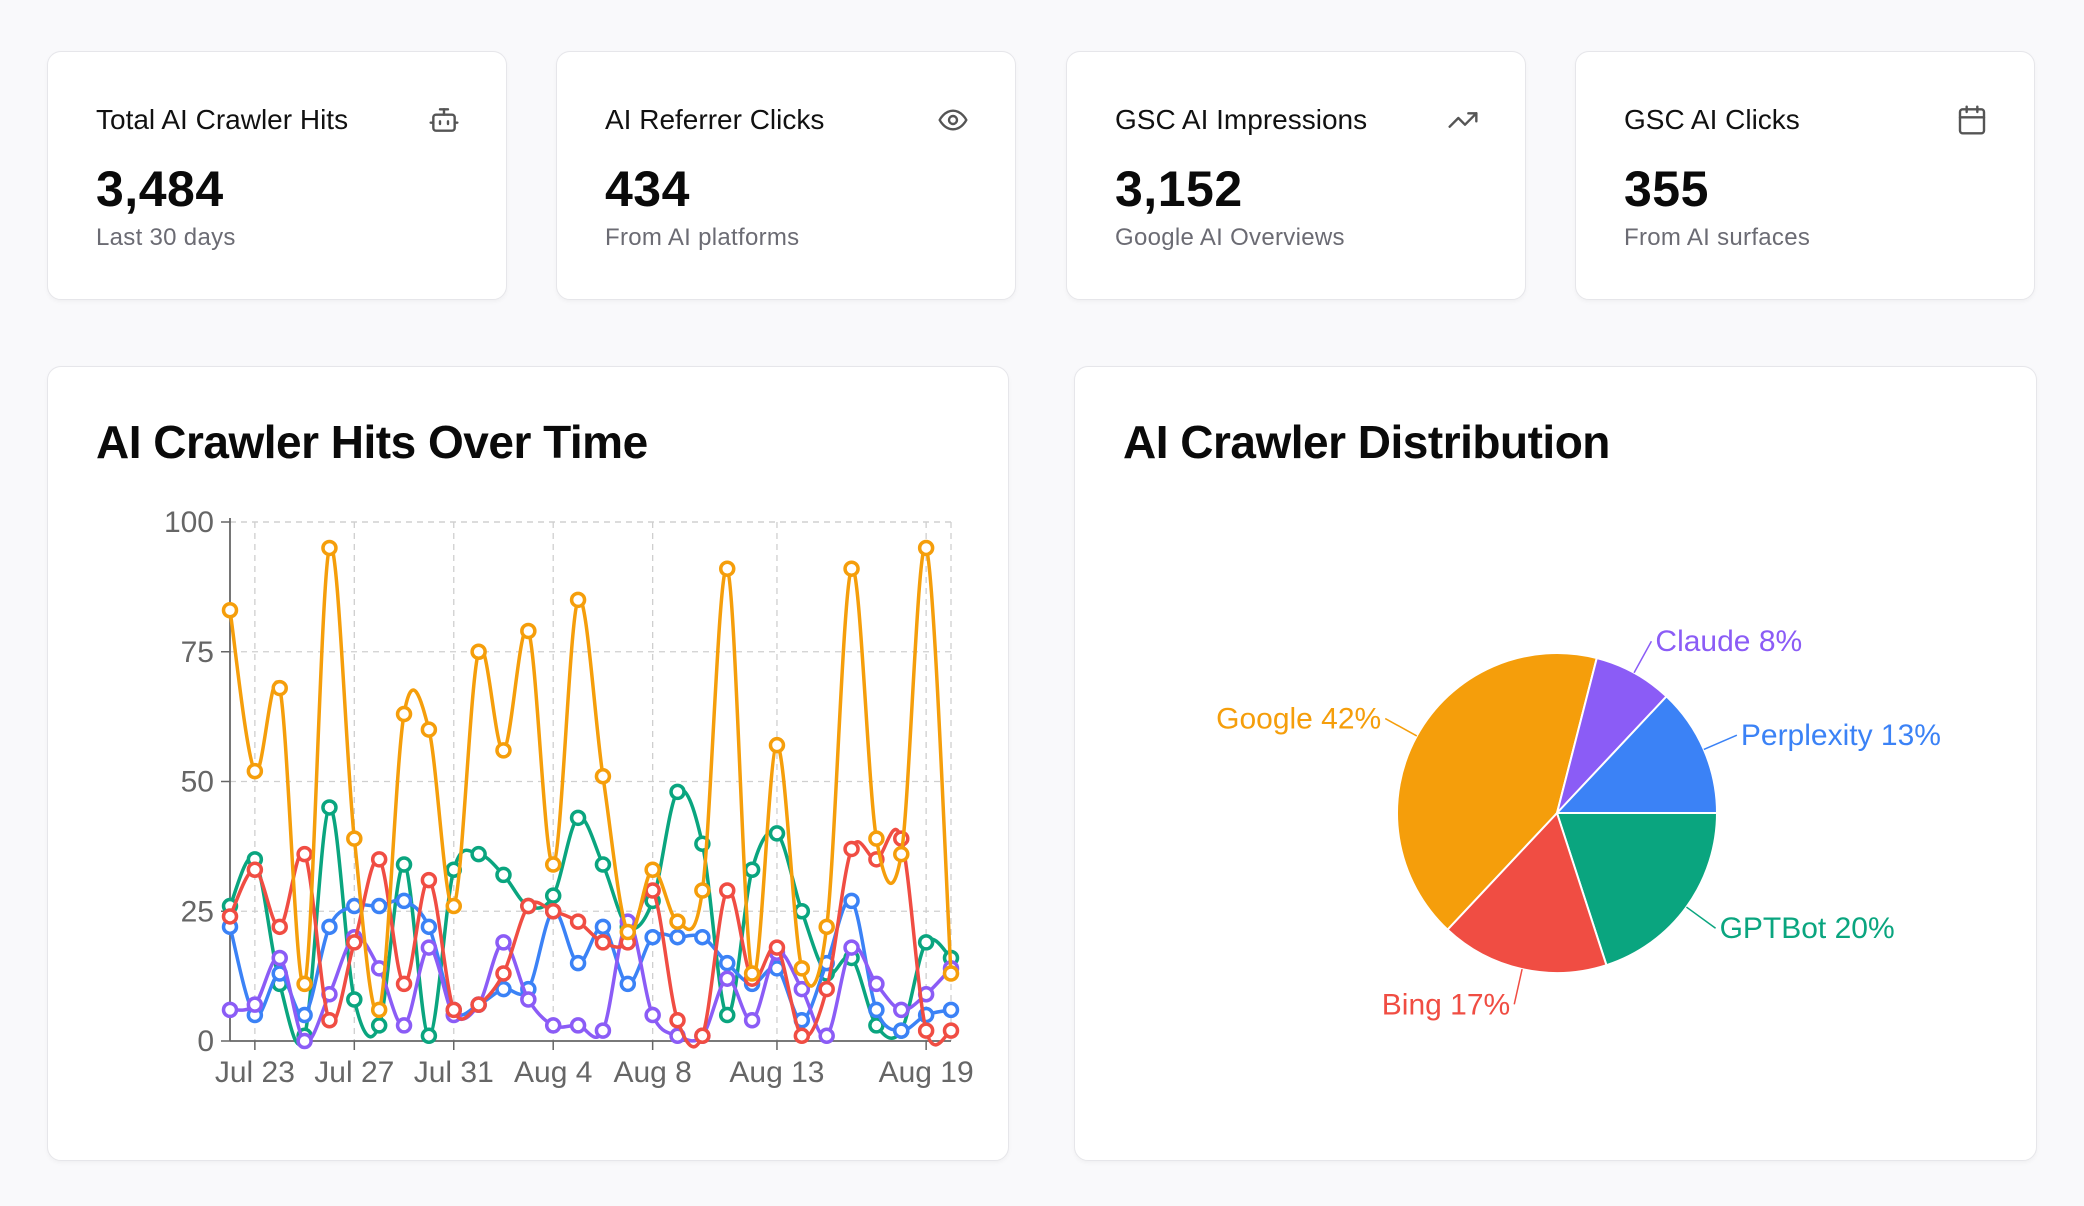 The image size is (2084, 1206). Describe the element at coordinates (1366, 442) in the screenshot. I see `panel-title: AI Crawler Distribution` at that location.